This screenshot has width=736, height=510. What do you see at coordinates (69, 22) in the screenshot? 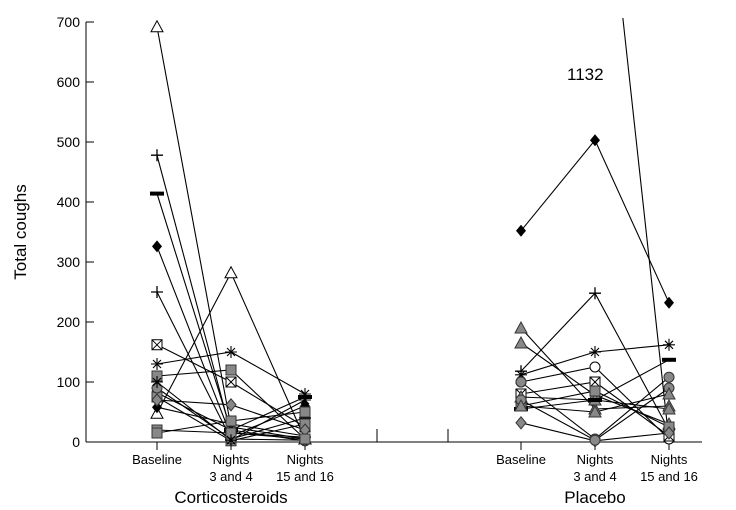
I see `y-tick-label: 700` at bounding box center [69, 22].